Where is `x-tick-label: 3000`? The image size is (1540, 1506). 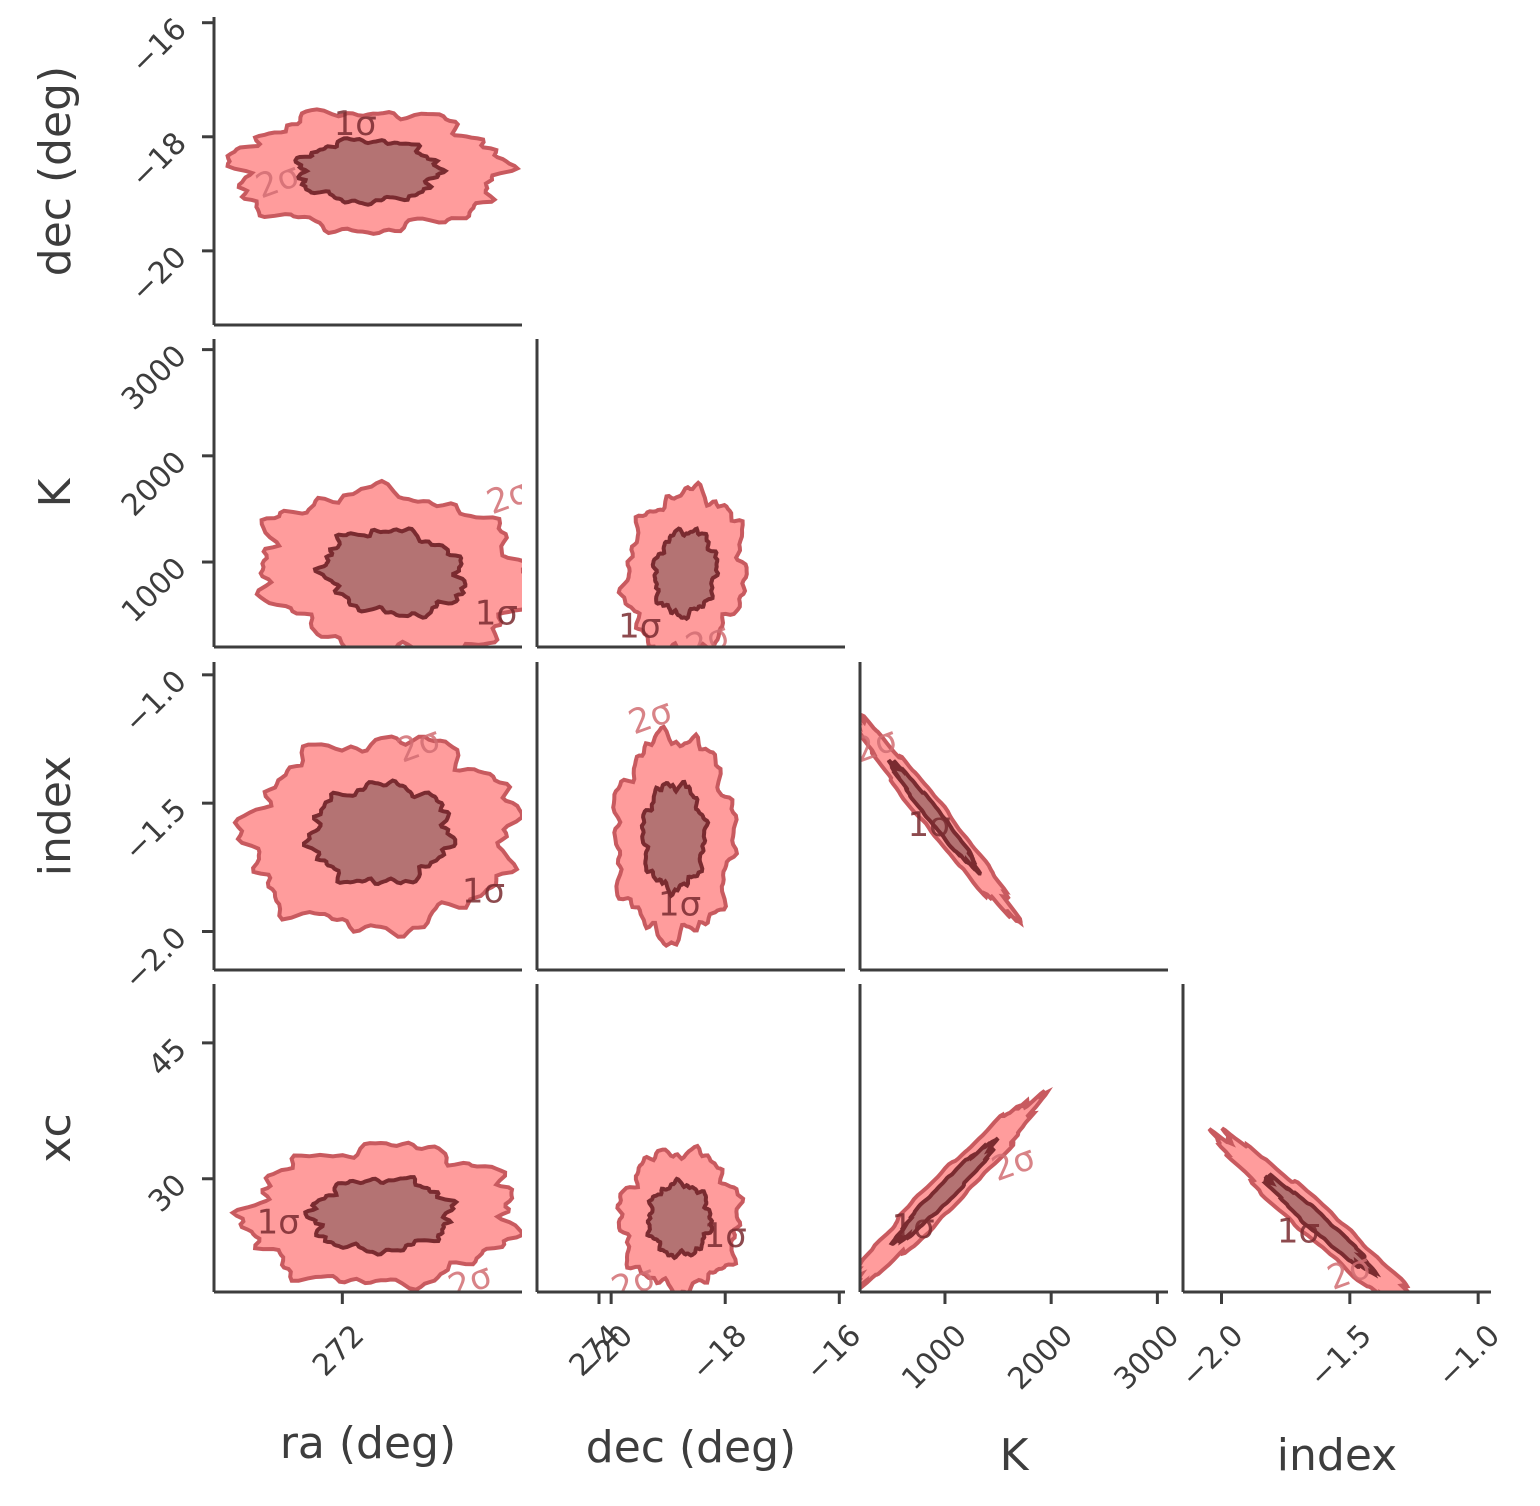 x-tick-label: 3000 is located at coordinates (1147, 1357).